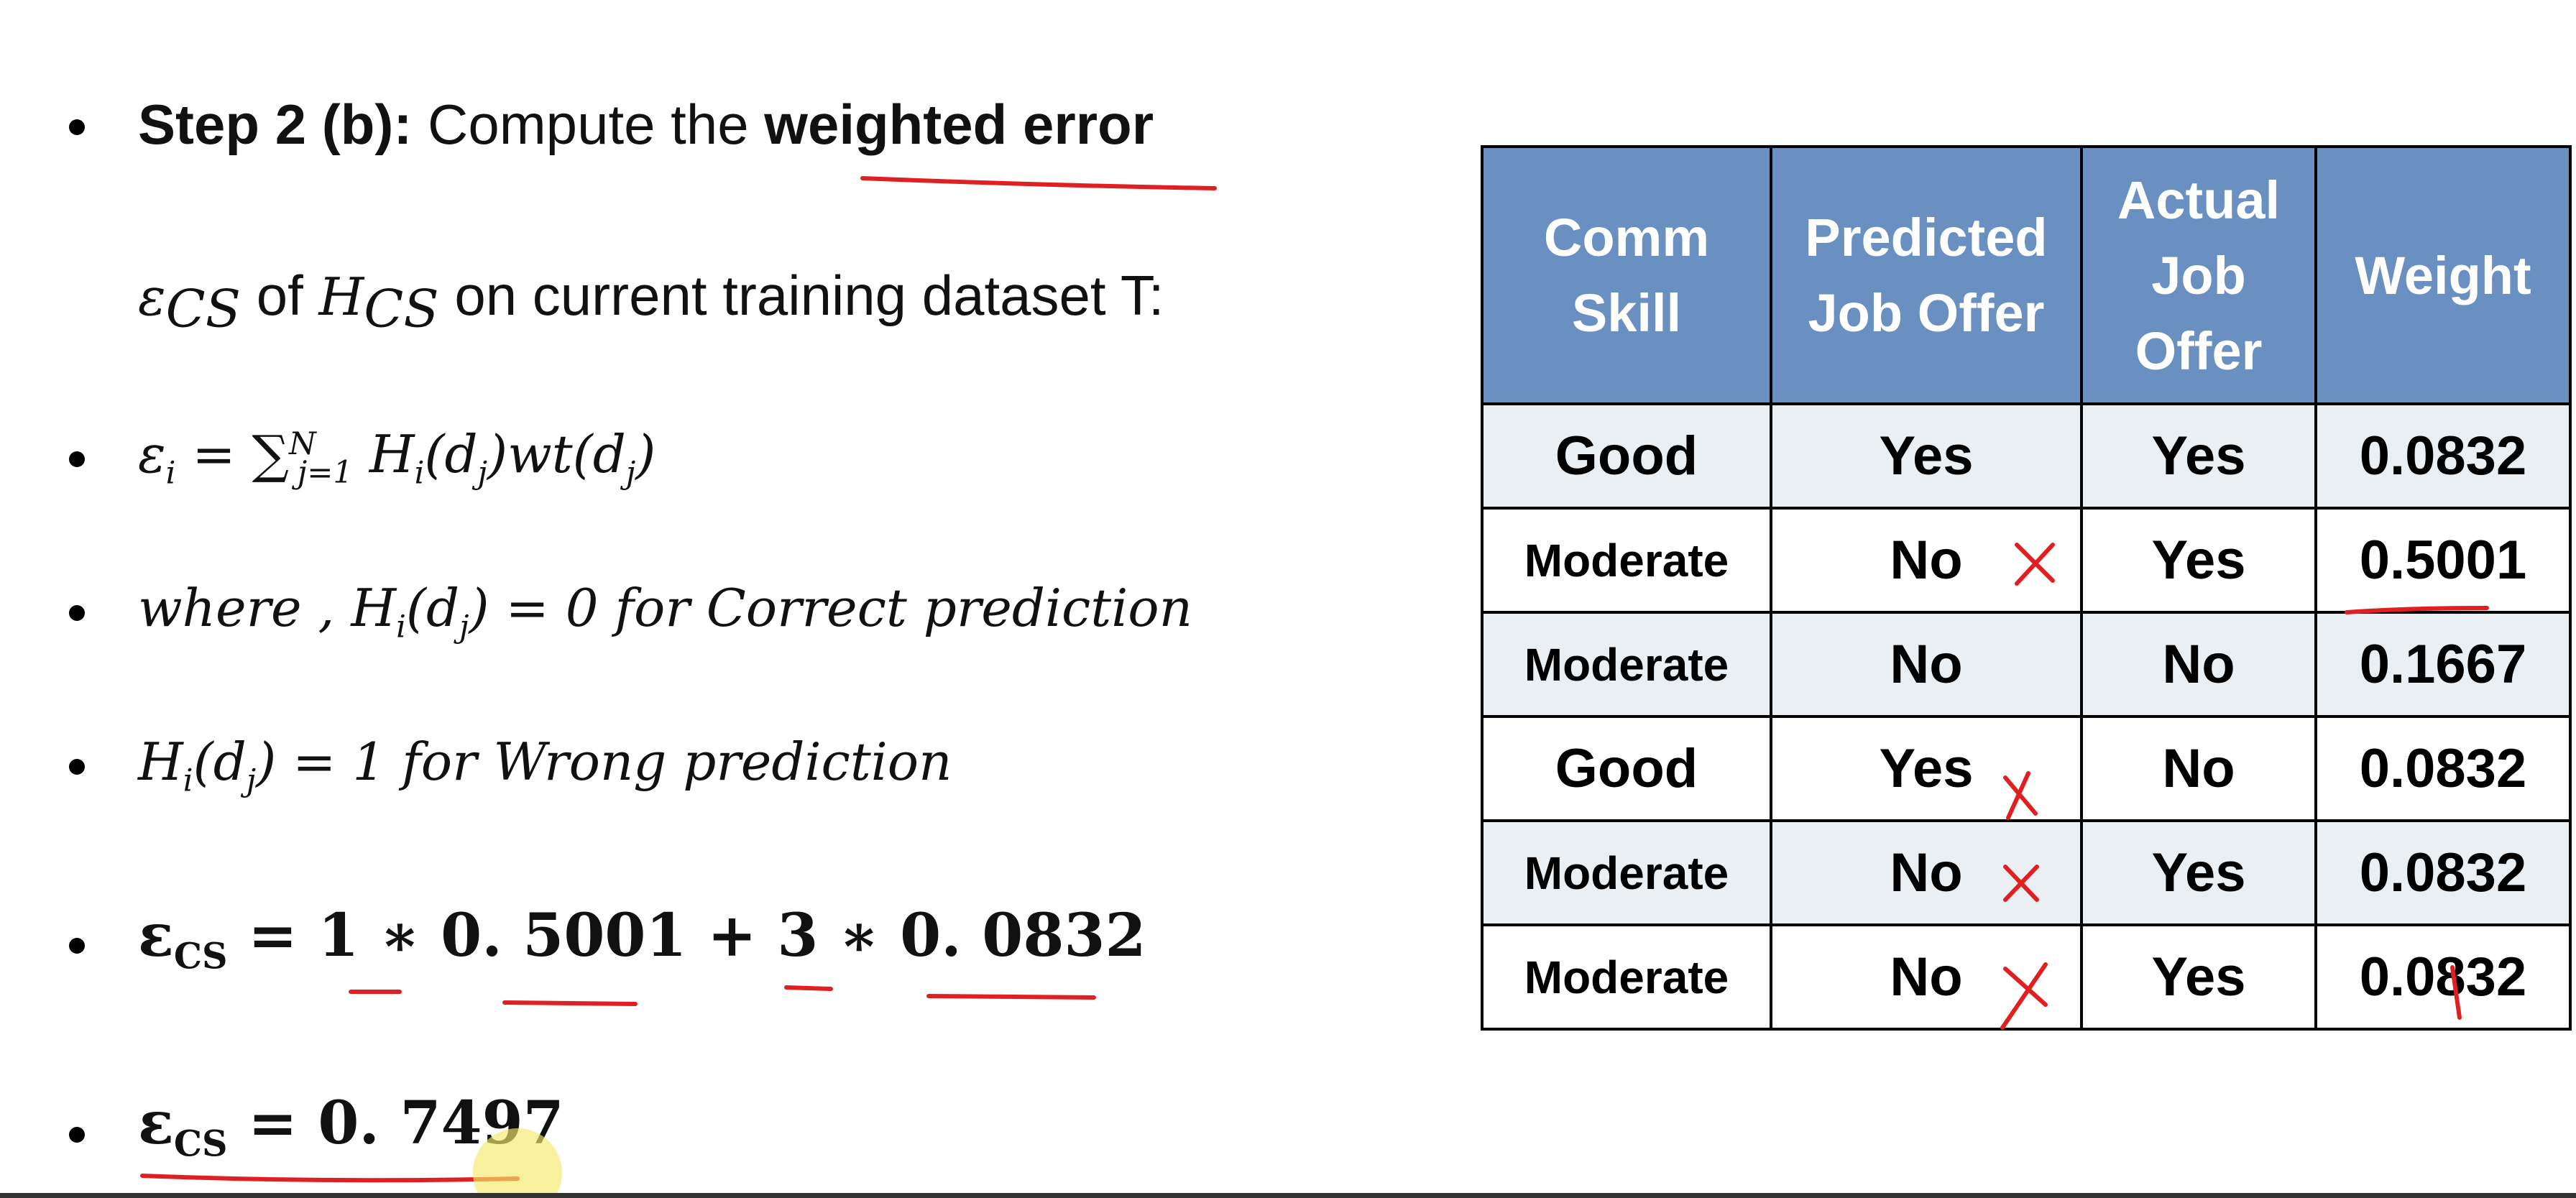 The width and height of the screenshot is (2576, 1198). I want to click on formula-h: H, so click(392, 454).